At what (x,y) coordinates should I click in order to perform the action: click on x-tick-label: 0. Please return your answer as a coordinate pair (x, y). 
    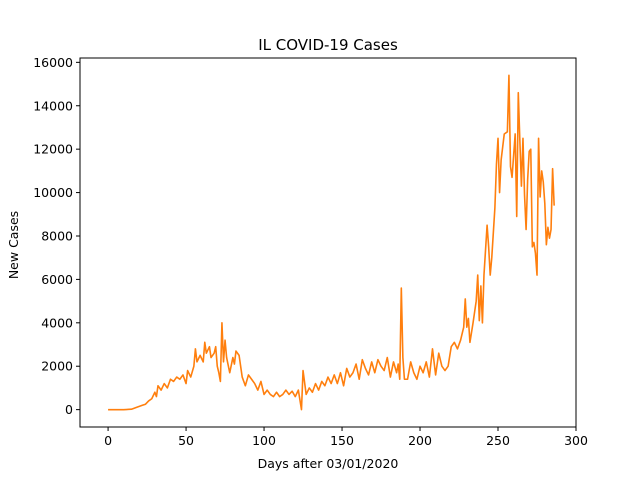
    Looking at the image, I should click on (108, 440).